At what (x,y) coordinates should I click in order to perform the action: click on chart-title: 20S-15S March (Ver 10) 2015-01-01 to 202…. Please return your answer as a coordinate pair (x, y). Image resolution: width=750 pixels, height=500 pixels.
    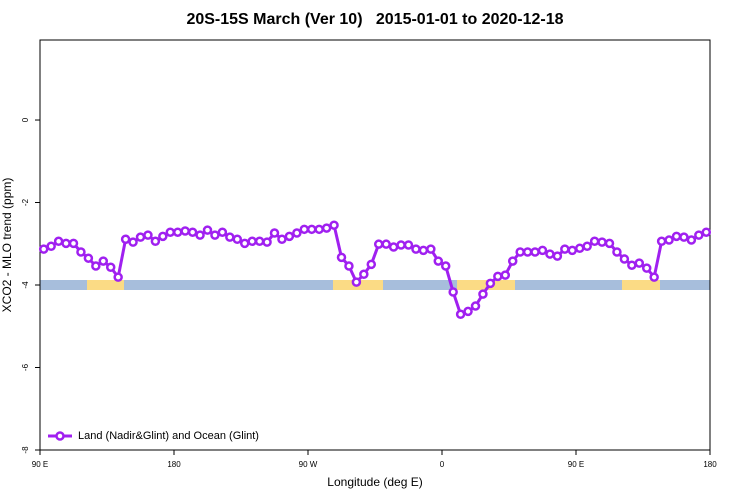
    Looking at the image, I should click on (374, 19).